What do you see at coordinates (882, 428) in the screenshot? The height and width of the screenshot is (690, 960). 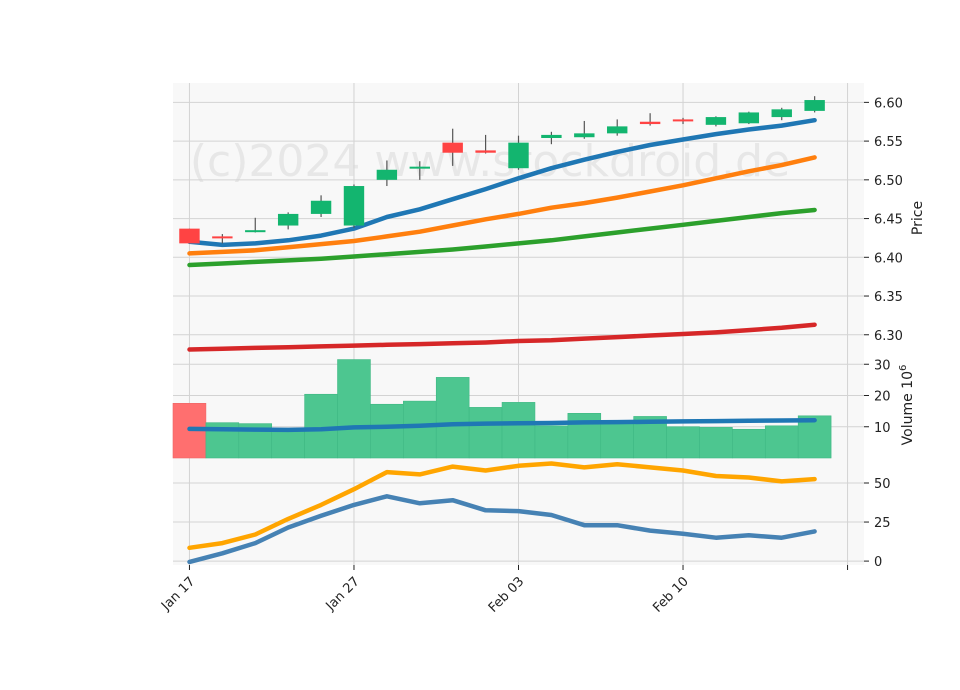 I see `volume-y-tick-label: 10` at bounding box center [882, 428].